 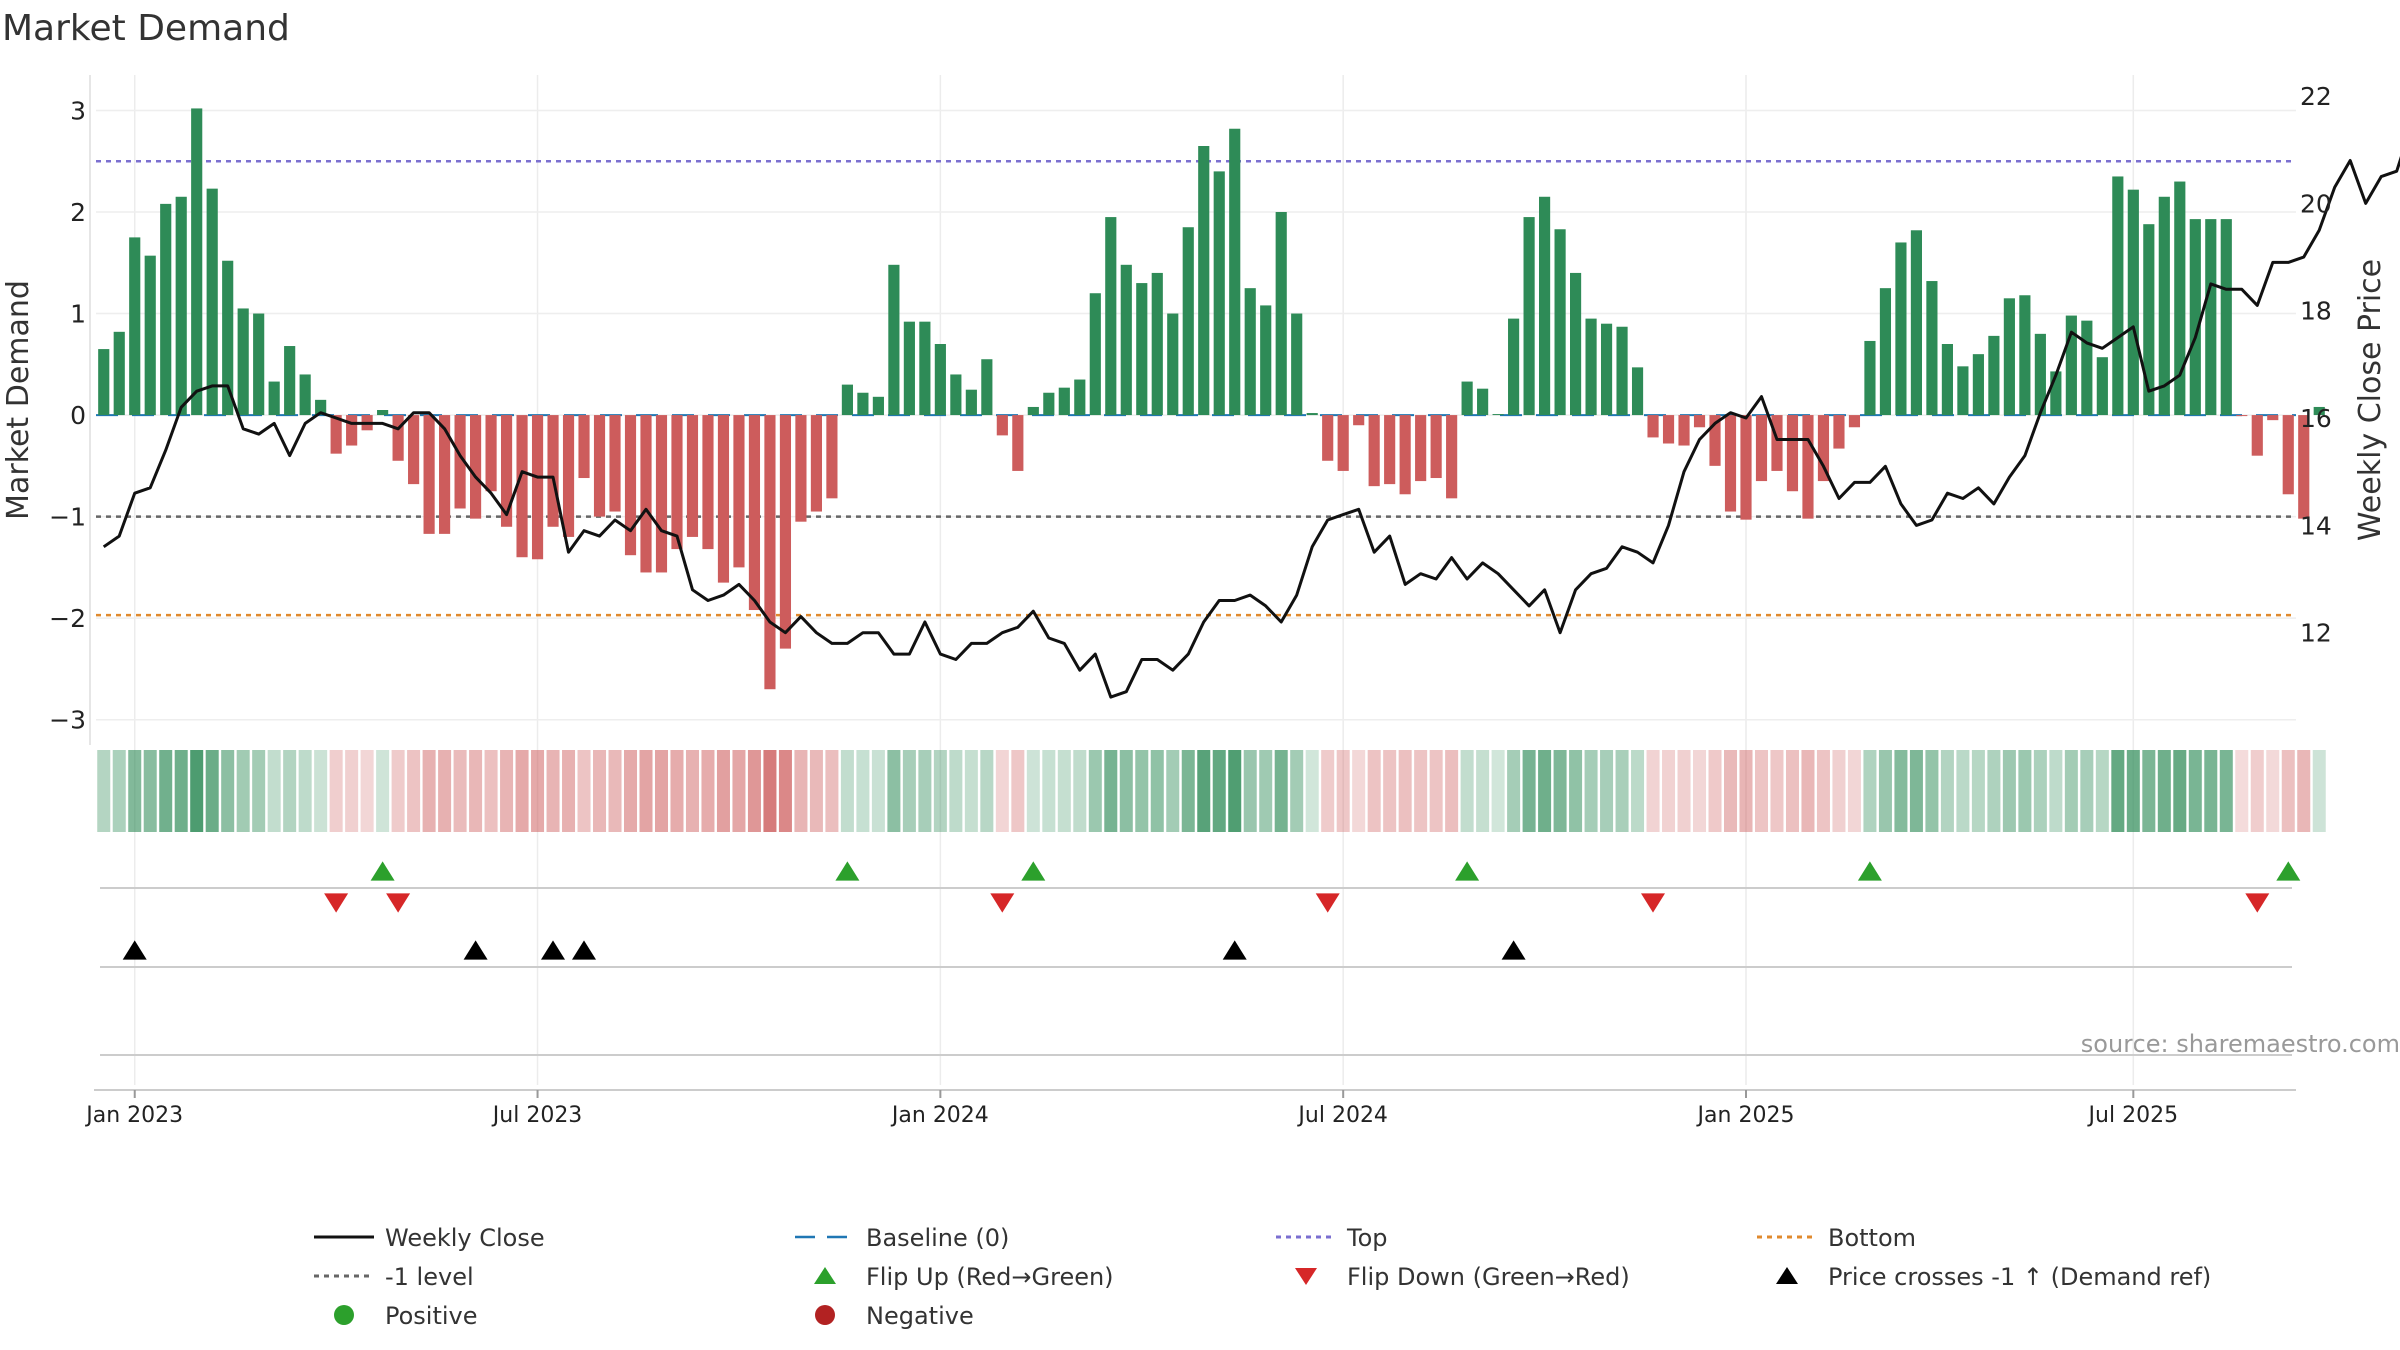 I want to click on x-tick-label: Jan 2025, so click(x=1745, y=1115).